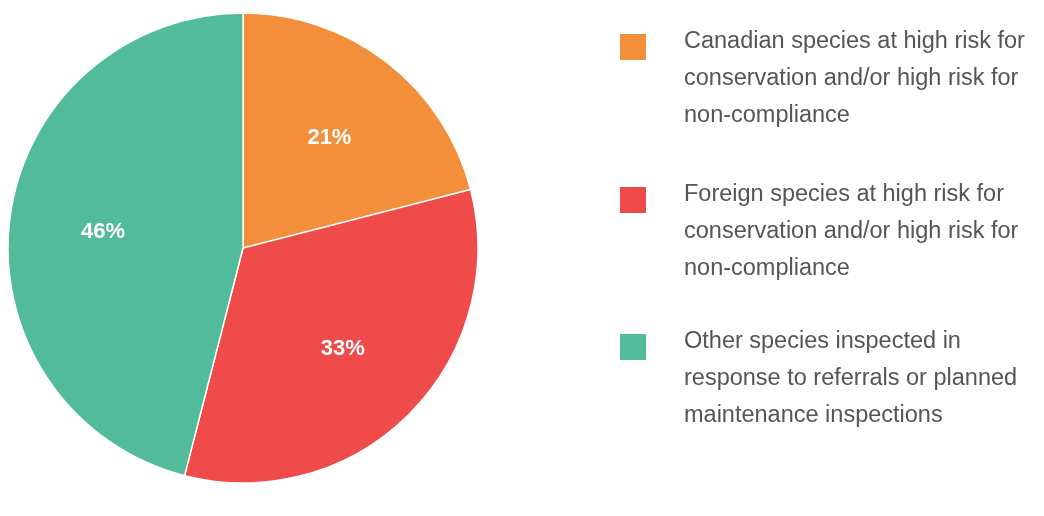  I want to click on data-label: 46%, so click(103, 230).